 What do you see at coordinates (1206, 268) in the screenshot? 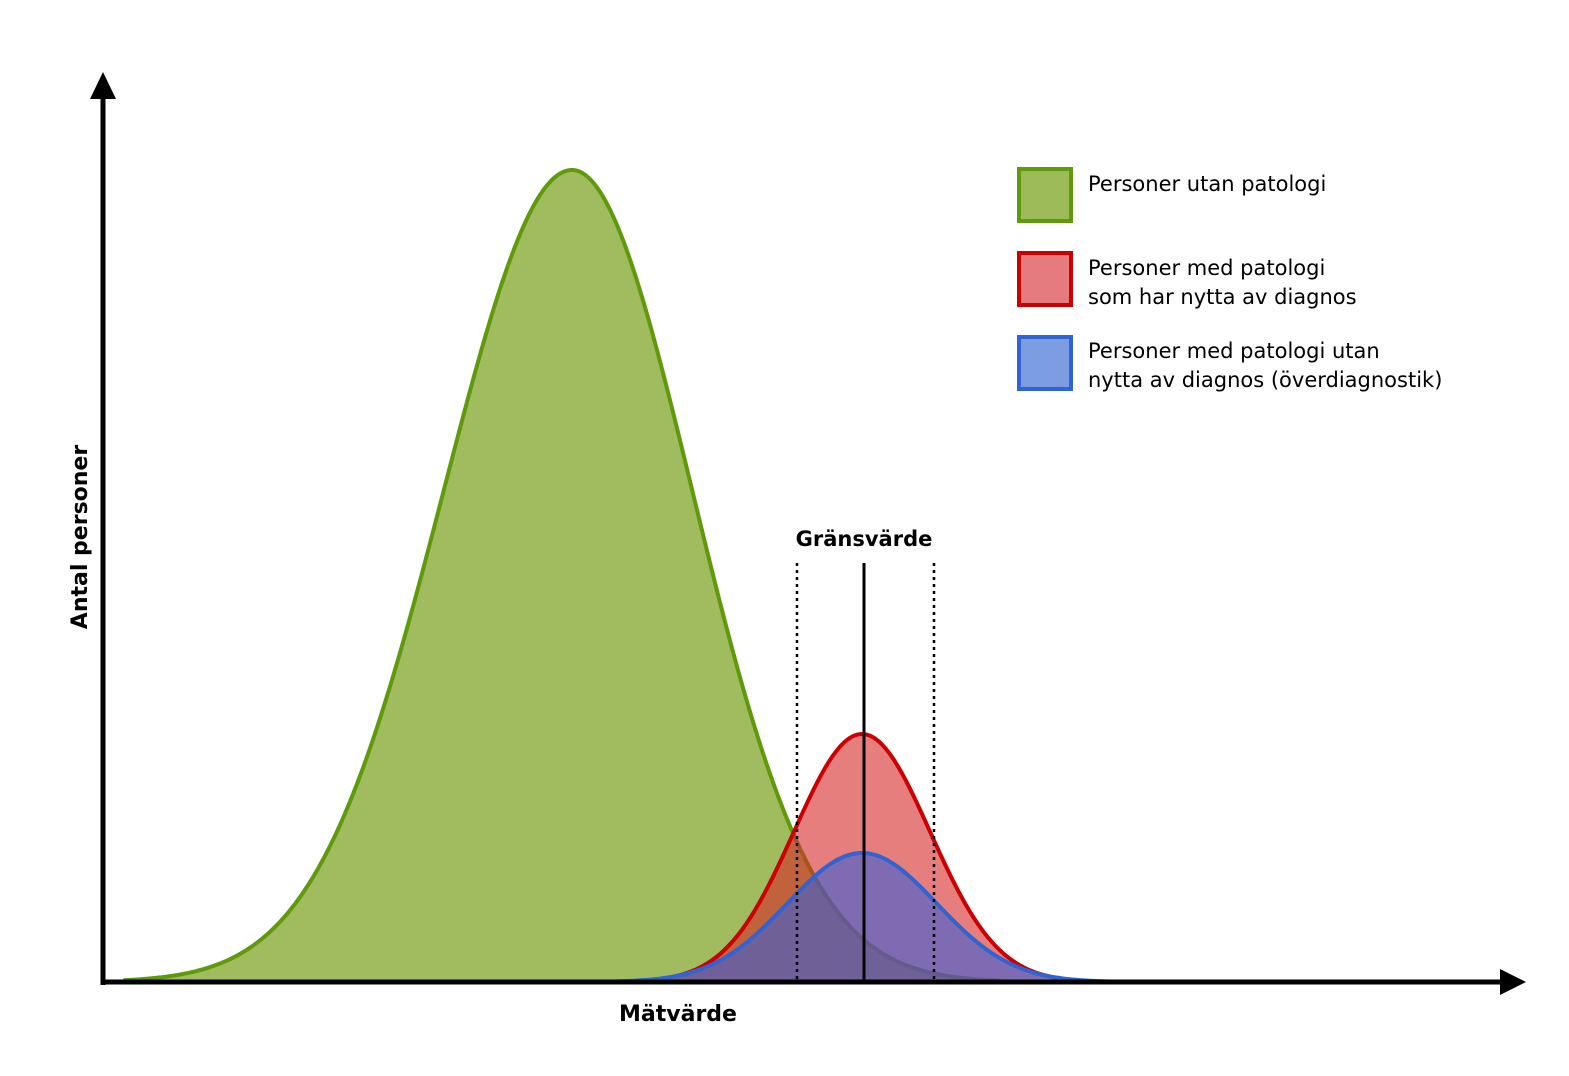
I see `legend-label-pathology-benefit-line1: Personer med patologi` at bounding box center [1206, 268].